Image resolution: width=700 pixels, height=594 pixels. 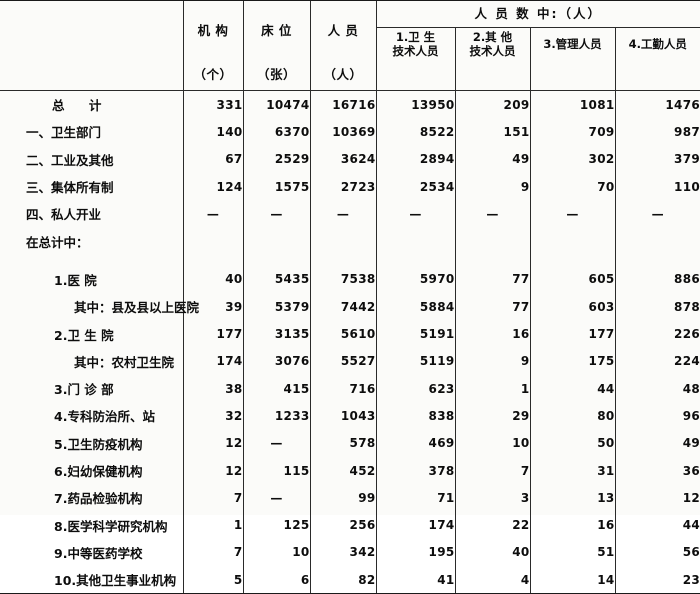 What do you see at coordinates (572, 470) in the screenshot?
I see `cell-management: 31` at bounding box center [572, 470].